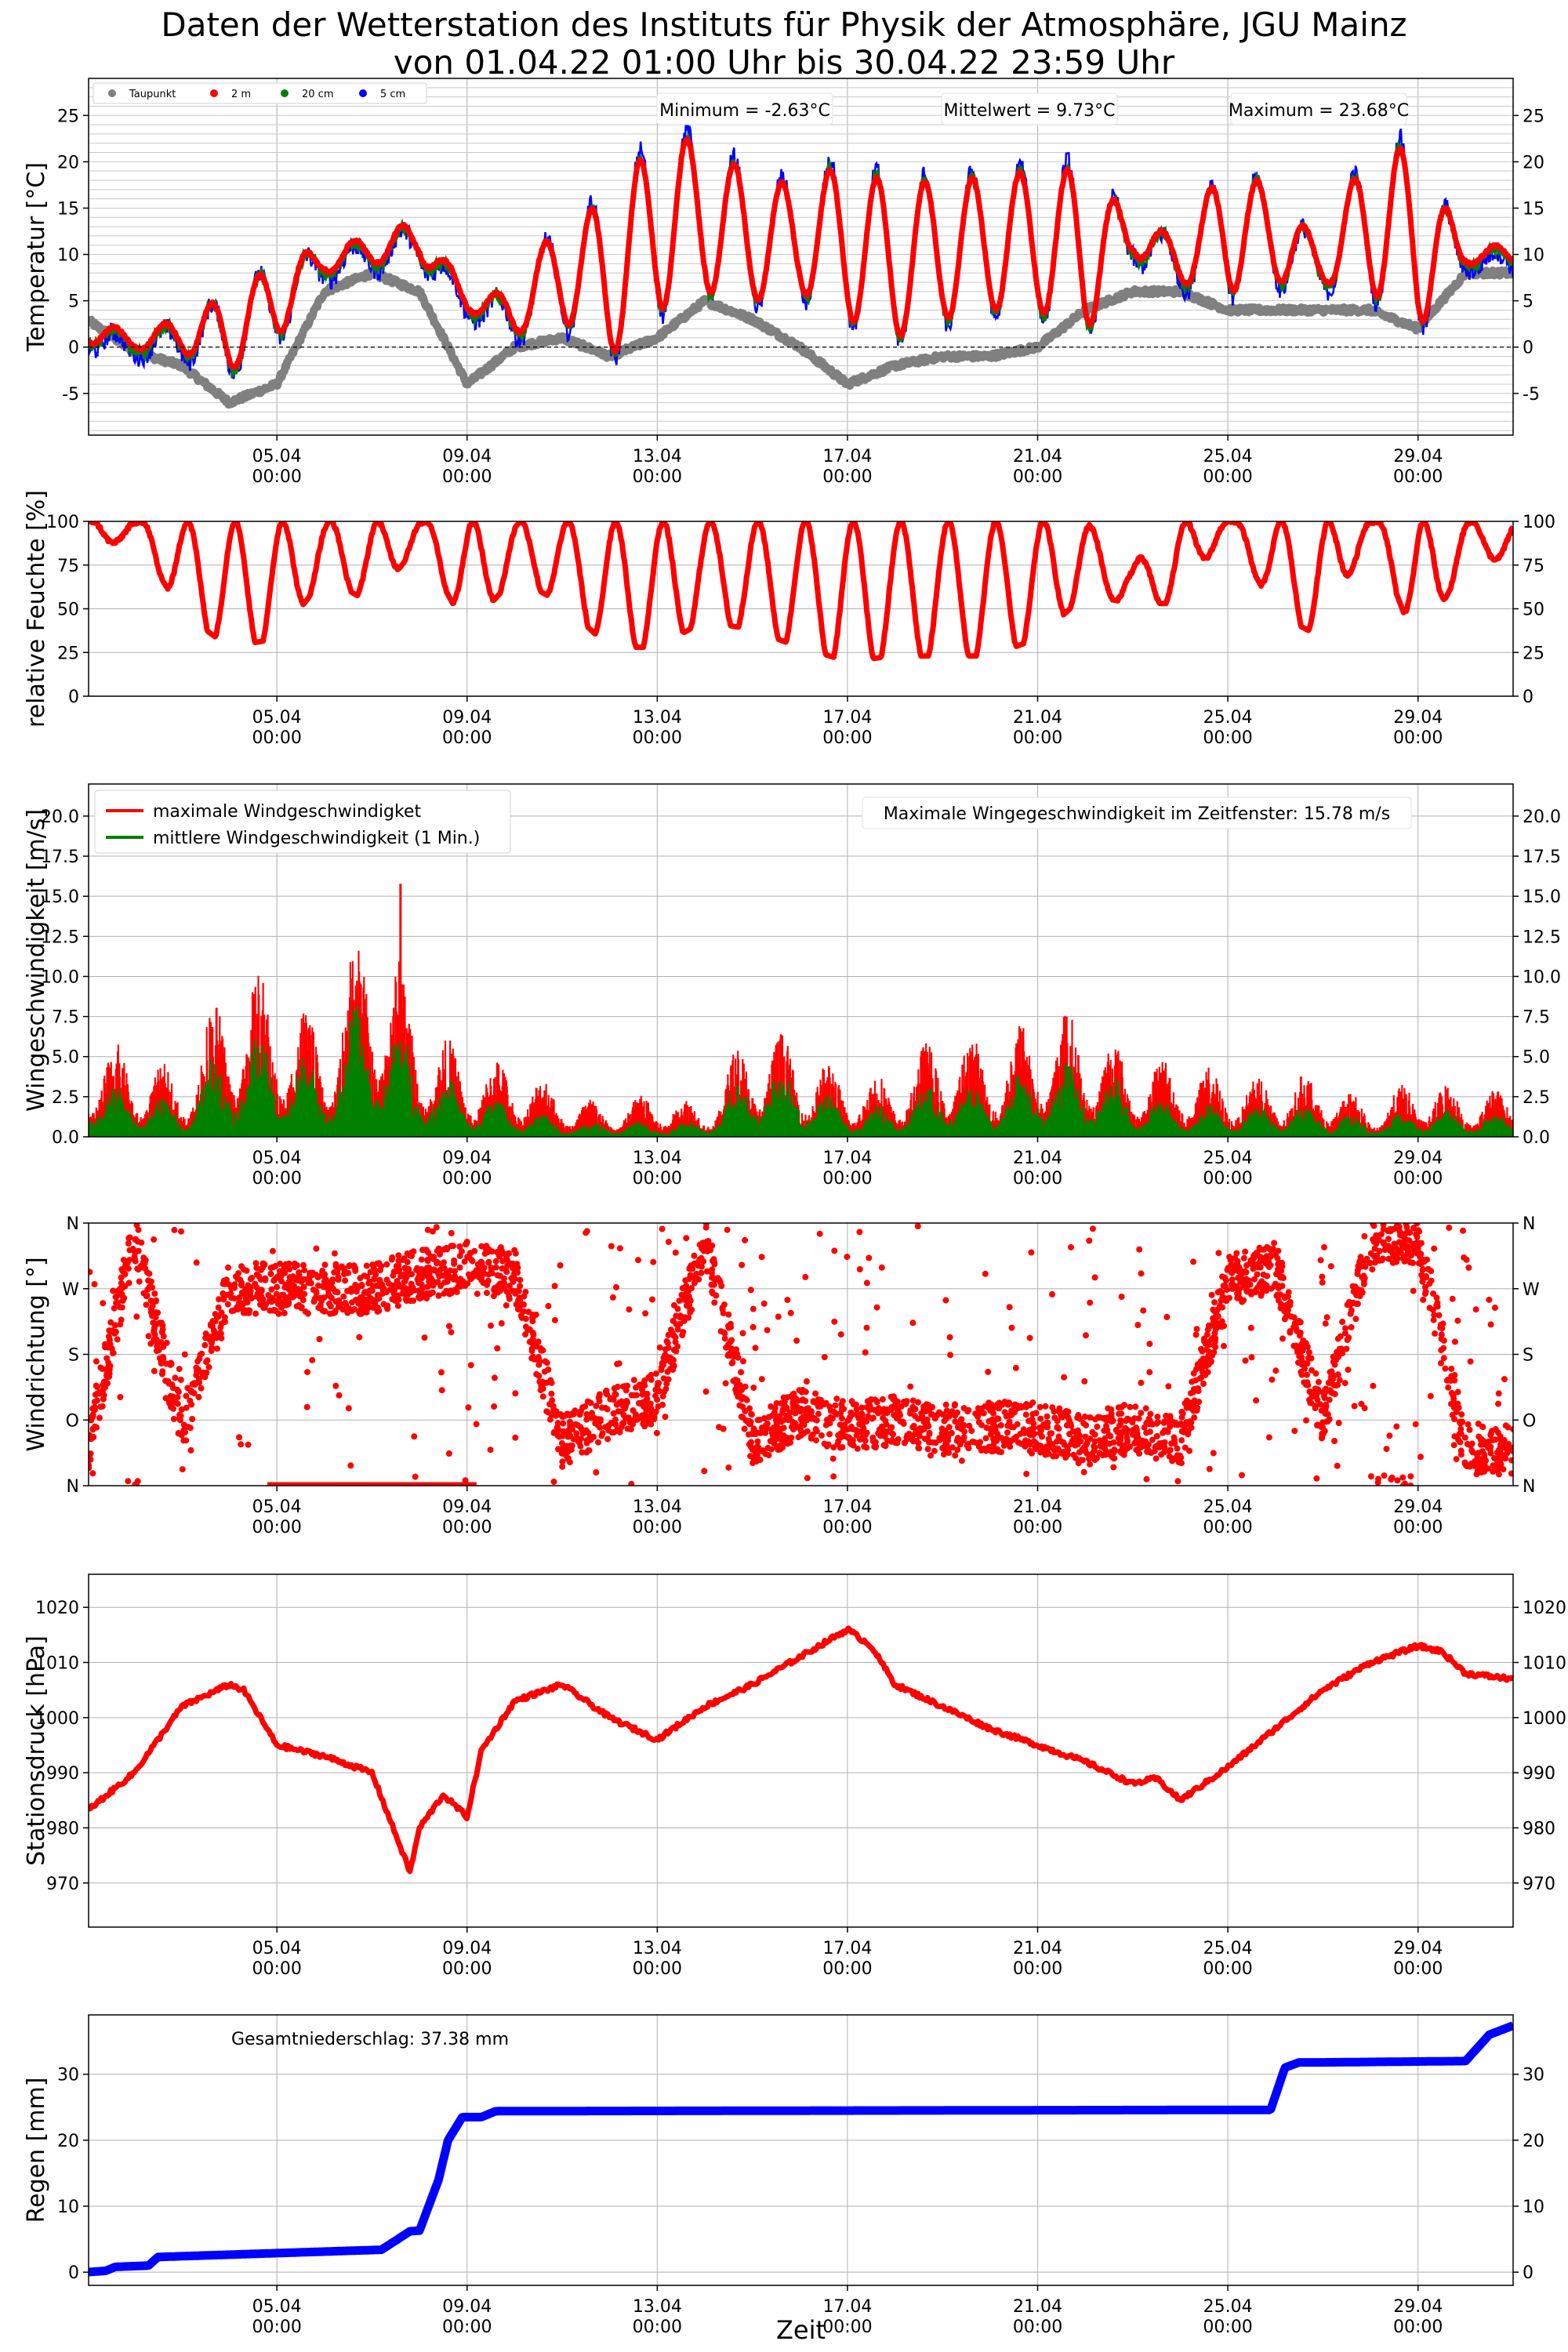 Image resolution: width=1568 pixels, height=2352 pixels. What do you see at coordinates (68, 256) in the screenshot?
I see `y-tick-label-left: 10` at bounding box center [68, 256].